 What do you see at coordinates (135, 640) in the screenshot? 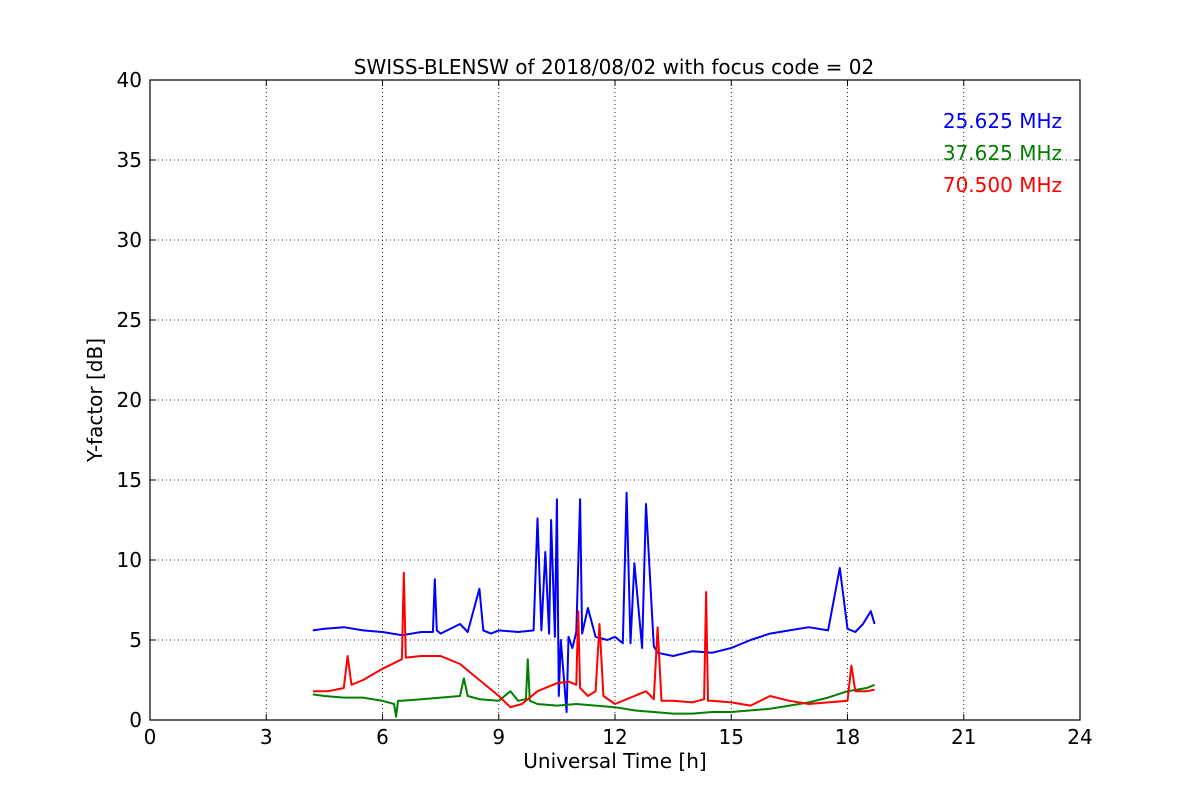
I see `y-tick-label: 5` at bounding box center [135, 640].